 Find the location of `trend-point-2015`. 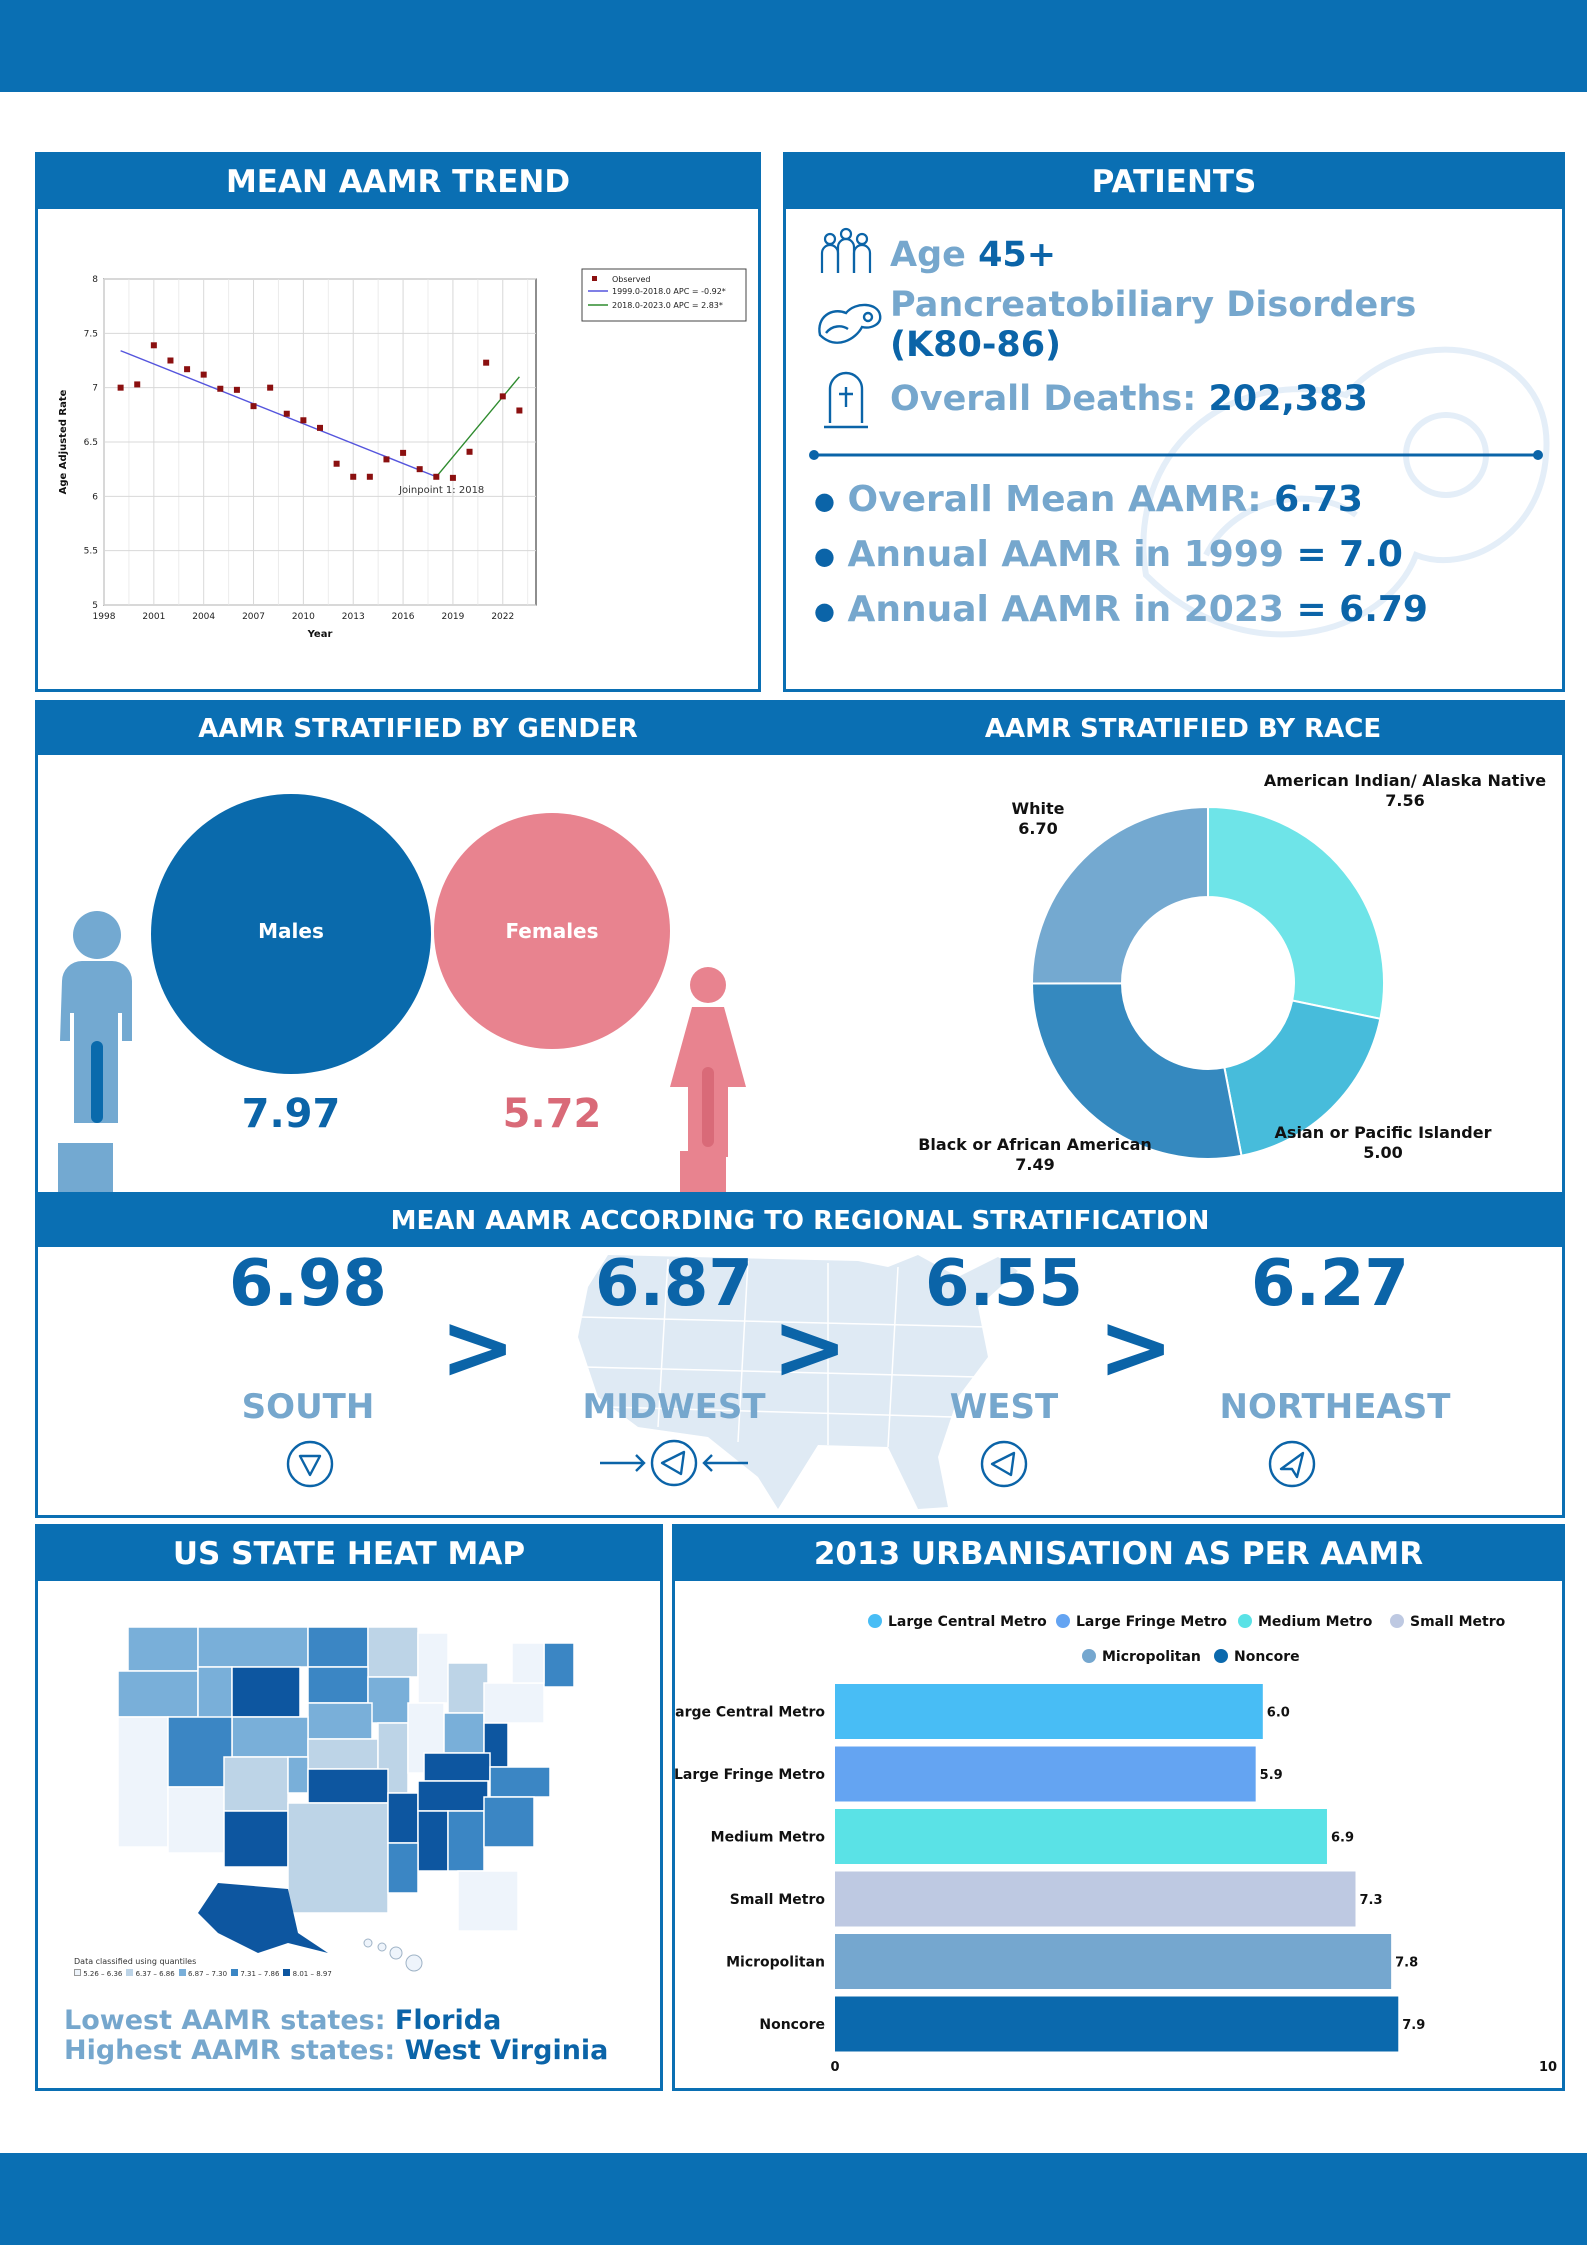

trend-point-2015 is located at coordinates (386, 459).